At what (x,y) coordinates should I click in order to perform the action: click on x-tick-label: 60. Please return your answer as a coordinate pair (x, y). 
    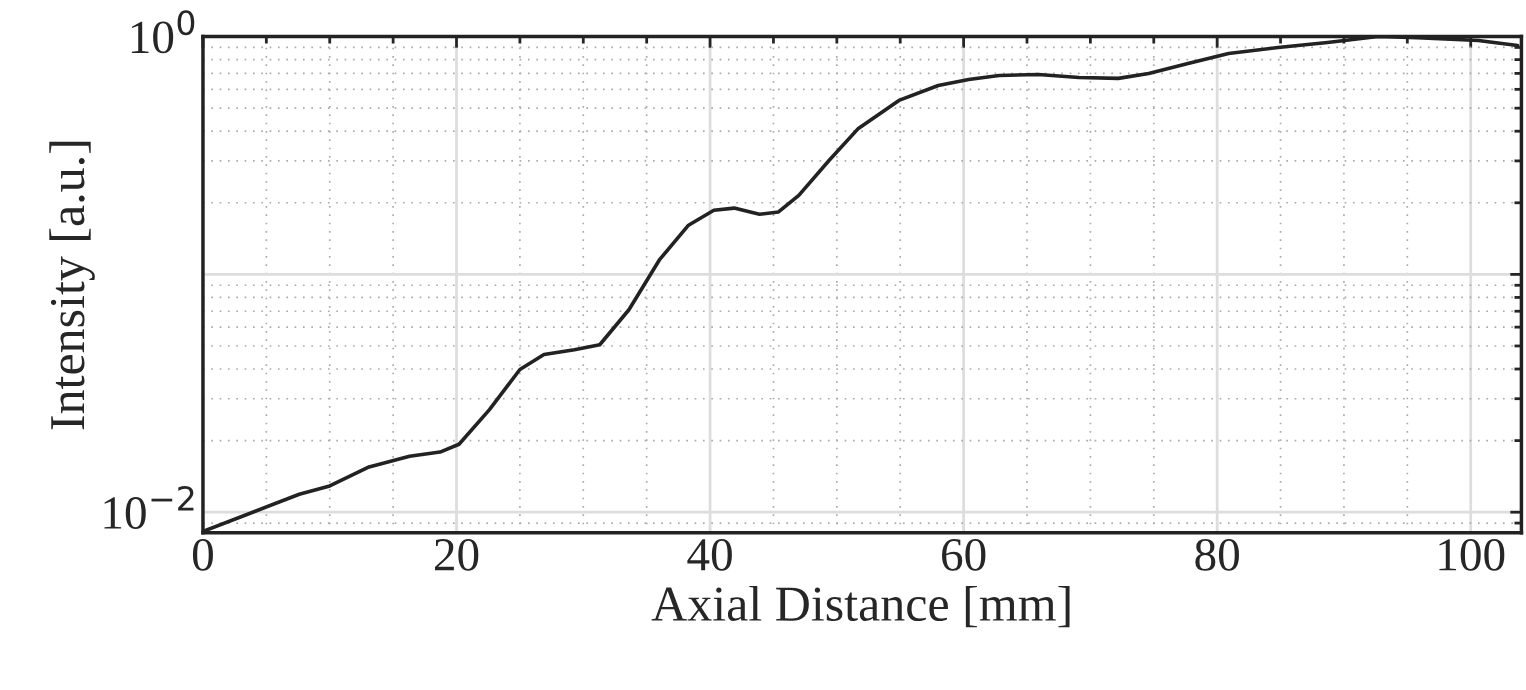
    Looking at the image, I should click on (964, 554).